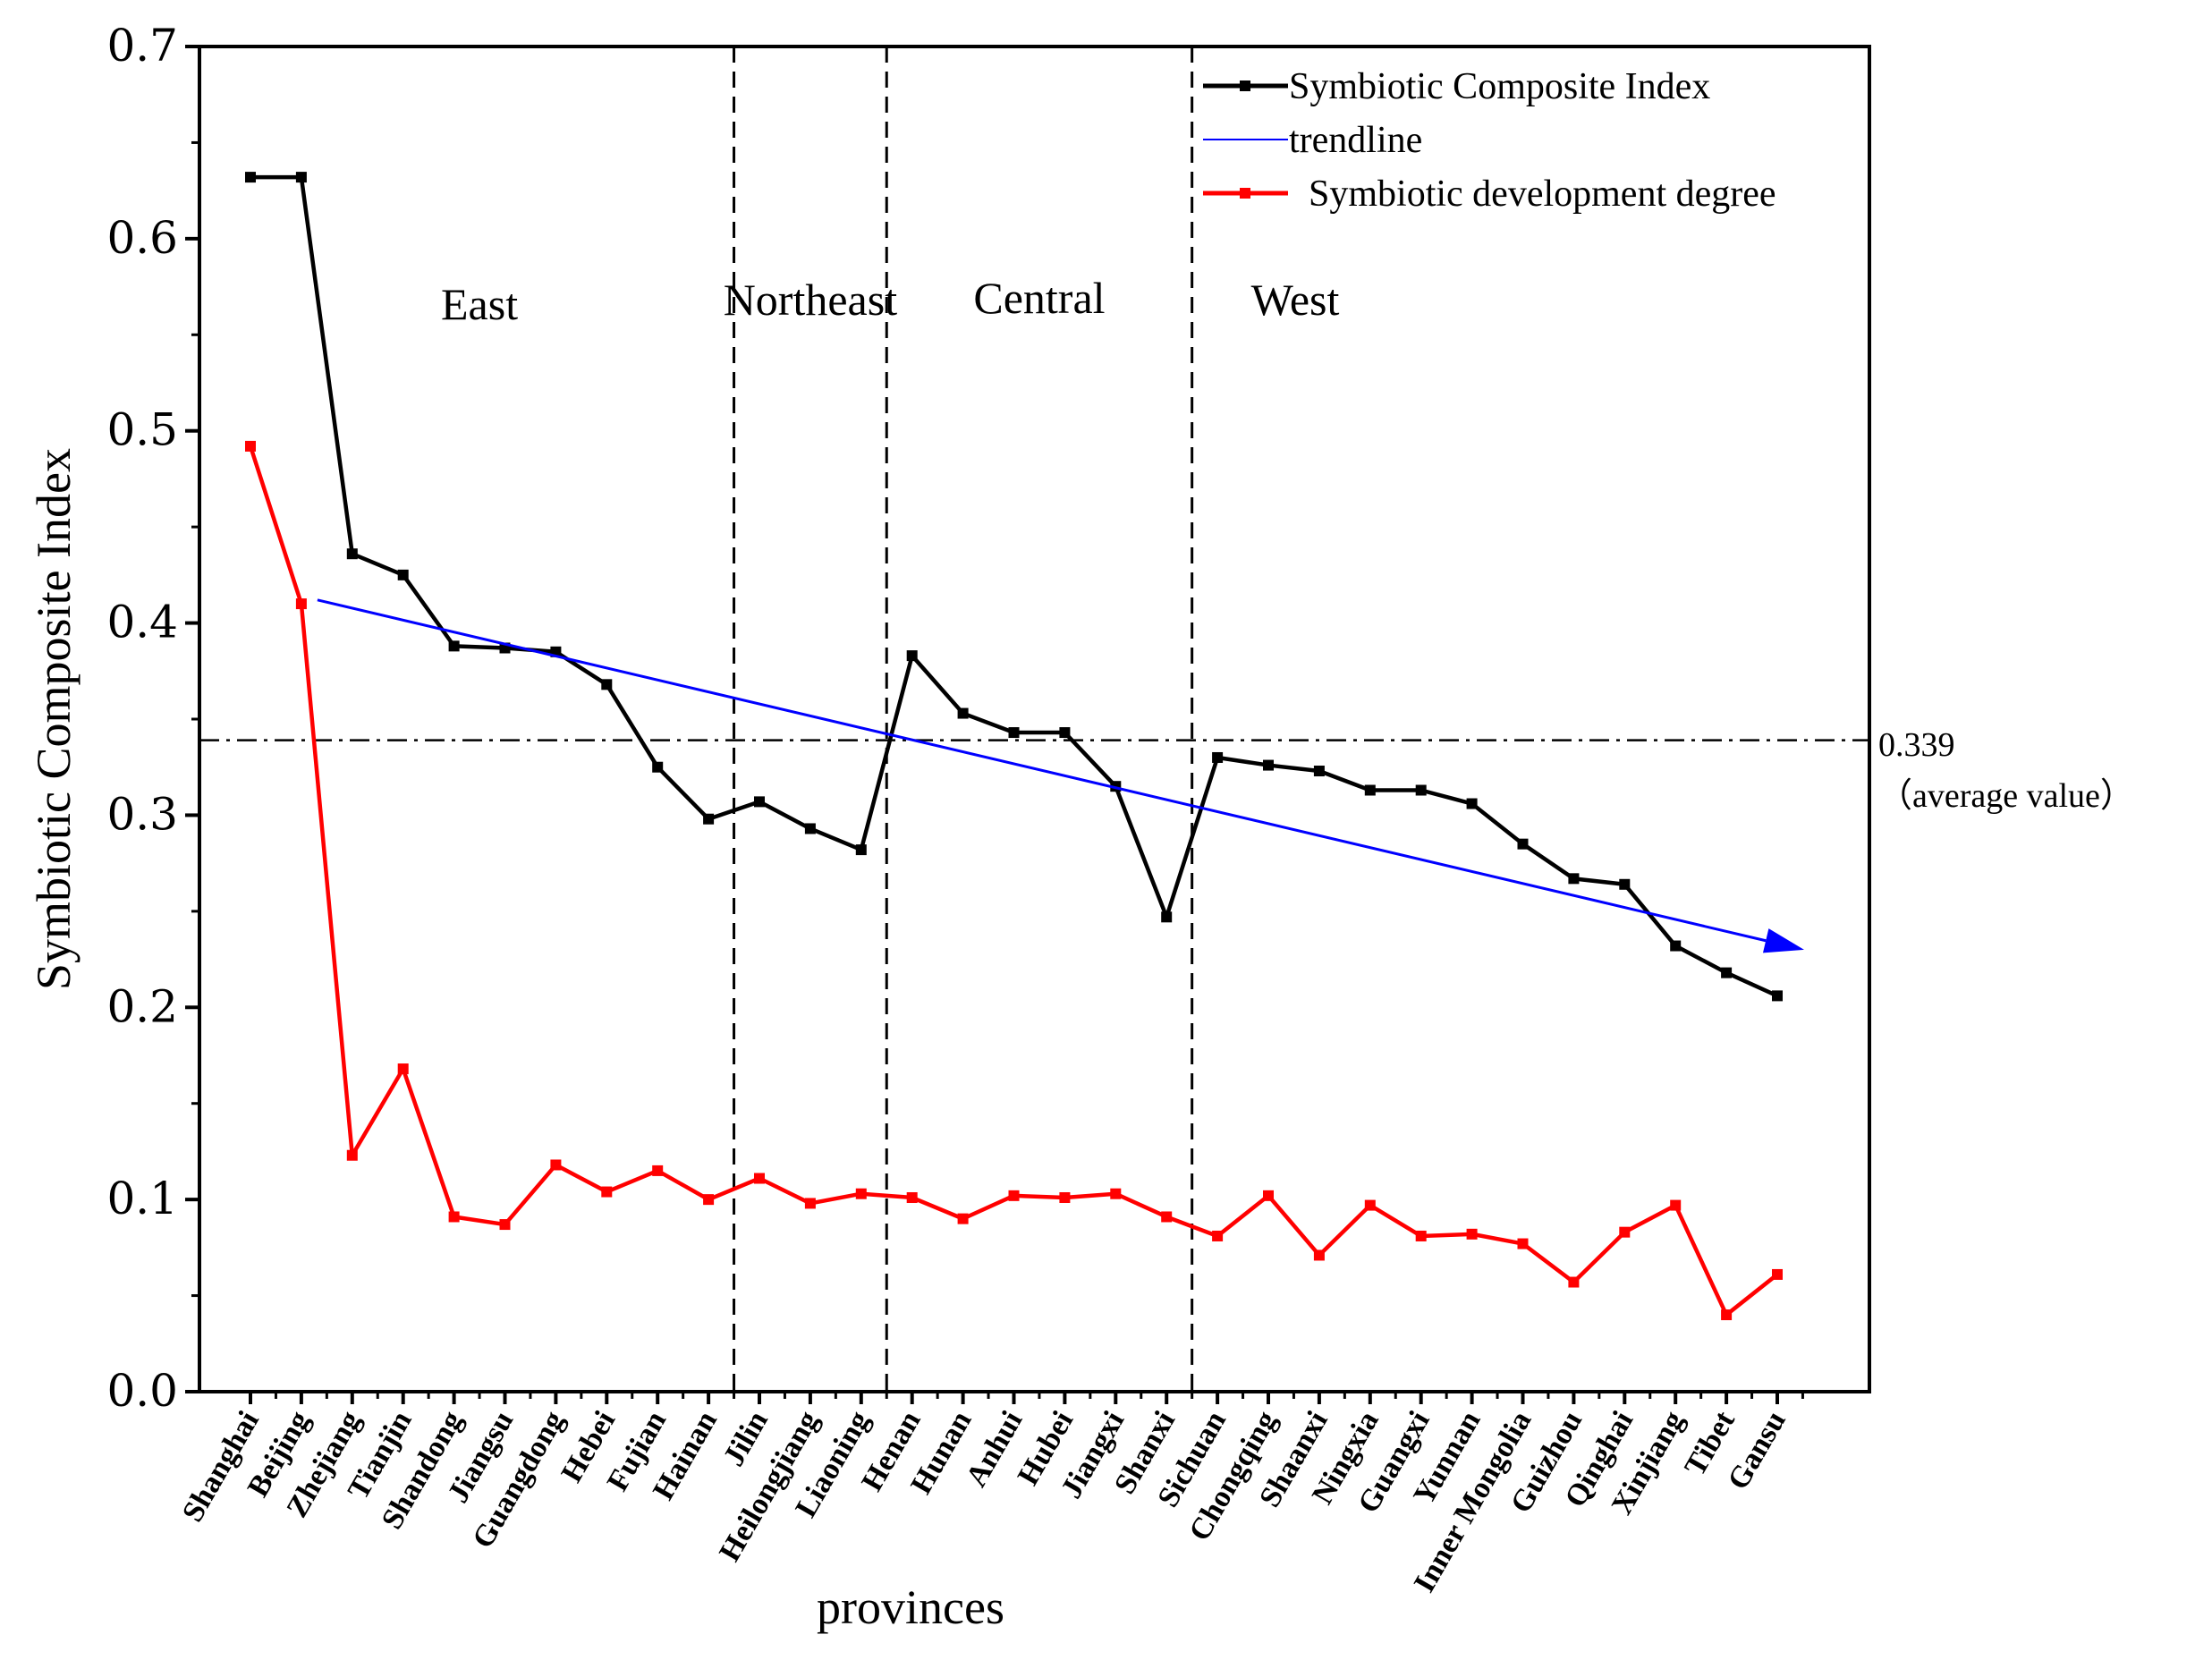 This screenshot has width=2212, height=1677. What do you see at coordinates (1500, 87) in the screenshot?
I see `legend-label-composite: Symbiotic Composite Index` at bounding box center [1500, 87].